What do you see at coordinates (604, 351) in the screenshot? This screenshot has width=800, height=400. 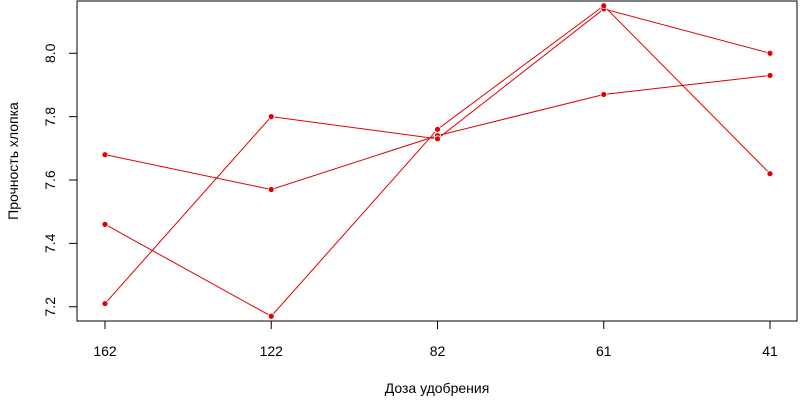 I see `x-tick-label: 61` at bounding box center [604, 351].